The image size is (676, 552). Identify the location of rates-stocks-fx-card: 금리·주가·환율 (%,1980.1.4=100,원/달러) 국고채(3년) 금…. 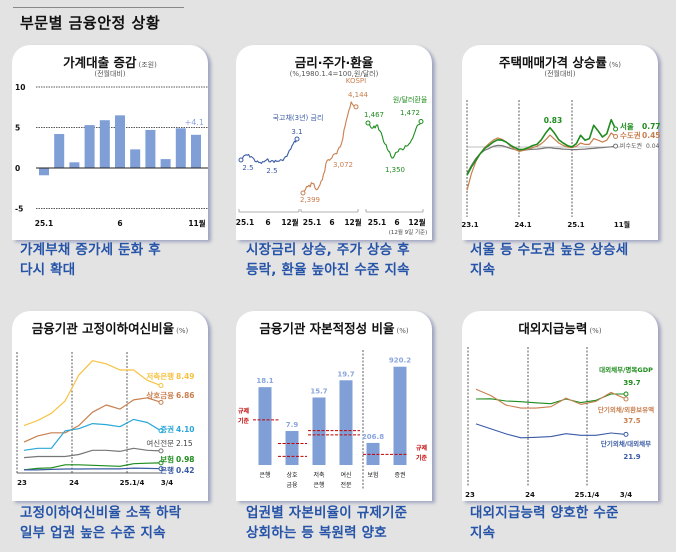
(334, 142).